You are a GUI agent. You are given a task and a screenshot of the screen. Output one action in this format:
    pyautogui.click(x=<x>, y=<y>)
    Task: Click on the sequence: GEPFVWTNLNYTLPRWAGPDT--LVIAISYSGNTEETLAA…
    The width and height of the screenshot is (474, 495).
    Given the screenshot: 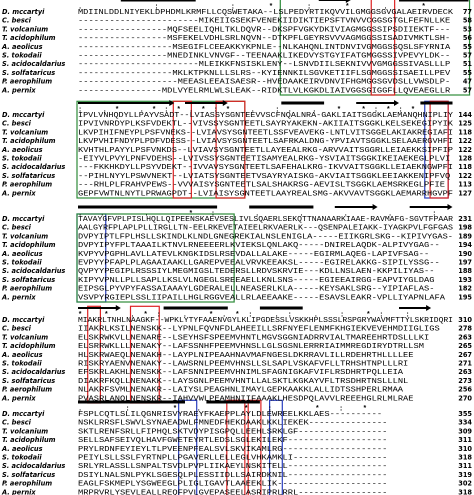 What is the action you would take?
    pyautogui.click(x=265, y=194)
    